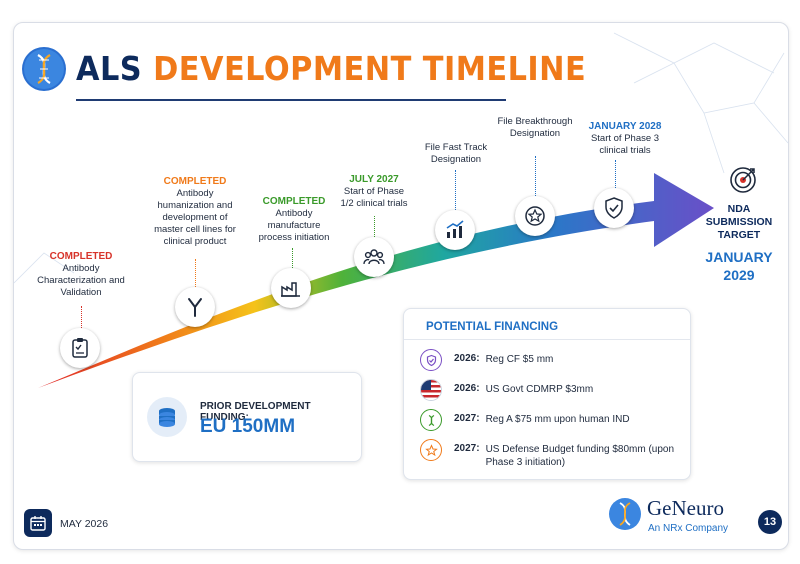  I want to click on us-flag-icon, so click(431, 390).